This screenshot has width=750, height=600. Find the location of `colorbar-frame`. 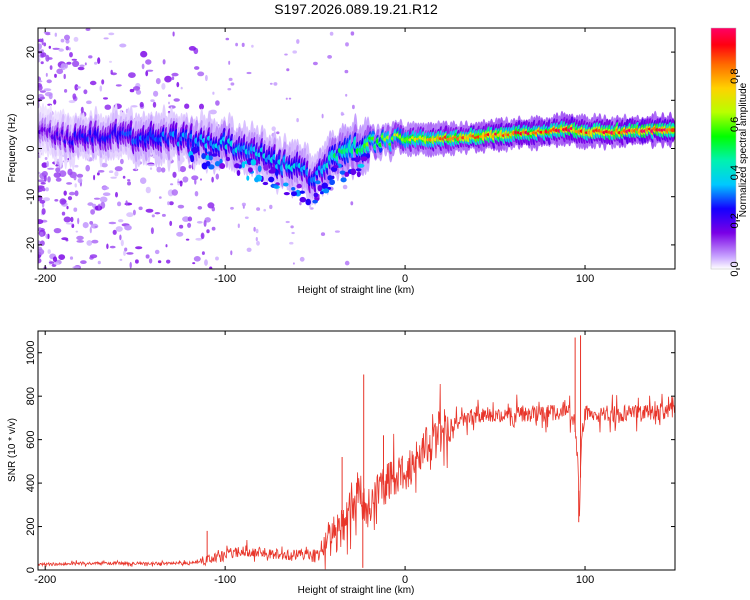

colorbar-frame is located at coordinates (723, 148).